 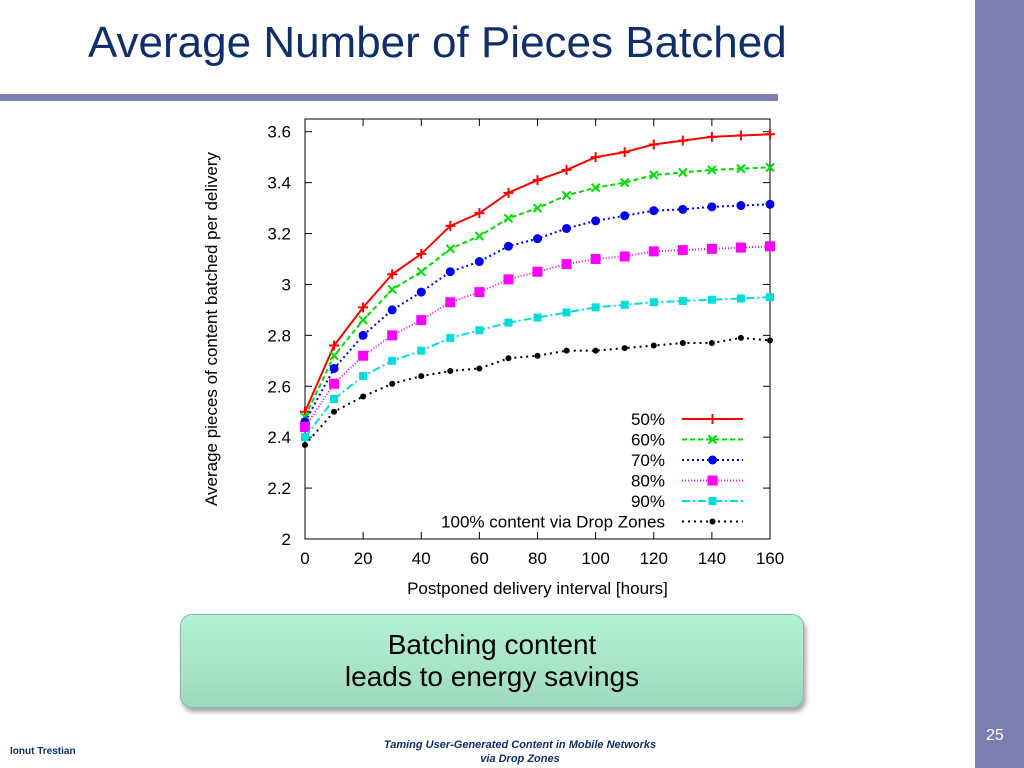 I want to click on x-tick-label: 40, so click(x=421, y=558).